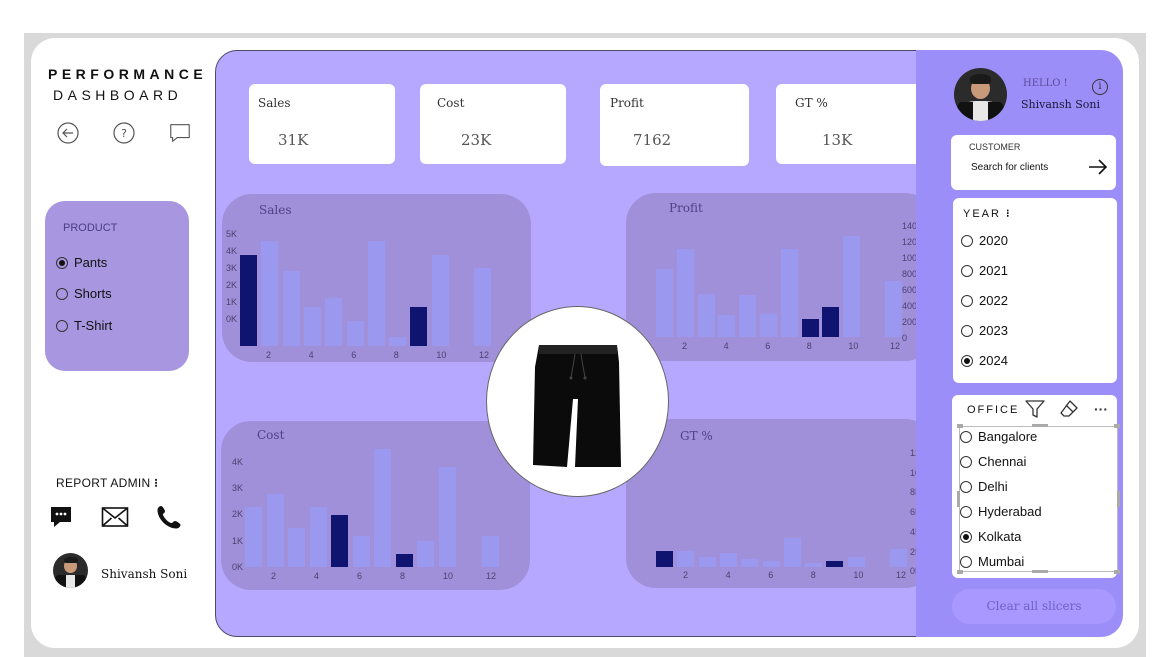 This screenshot has width=1166, height=657. I want to click on sales-x-tick: 10, so click(441, 355).